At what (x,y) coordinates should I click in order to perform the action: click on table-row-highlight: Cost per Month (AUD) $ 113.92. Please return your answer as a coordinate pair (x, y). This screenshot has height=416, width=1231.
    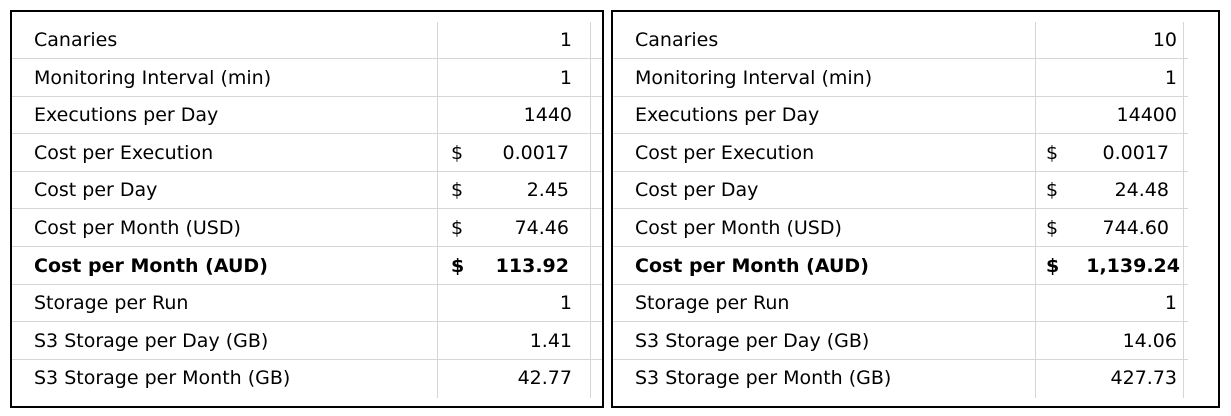
    Looking at the image, I should click on (307, 267).